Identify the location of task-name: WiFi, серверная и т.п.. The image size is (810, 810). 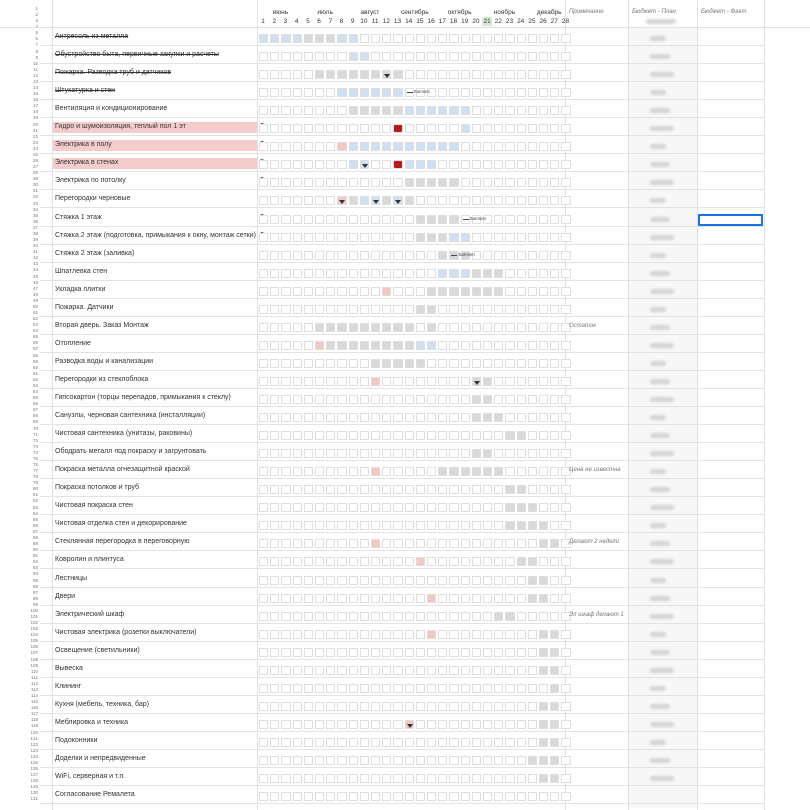
(90, 777).